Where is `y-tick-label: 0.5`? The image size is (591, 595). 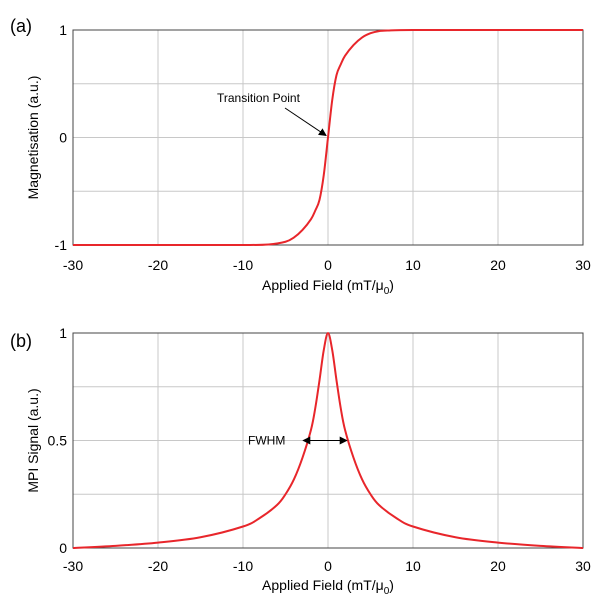 y-tick-label: 0.5 is located at coordinates (58, 441).